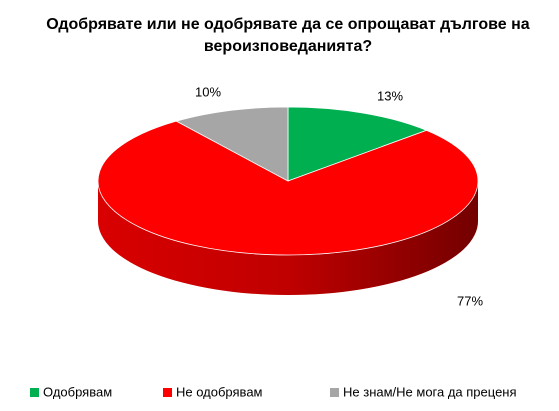 This screenshot has height=411, width=559. What do you see at coordinates (430, 391) in the screenshot?
I see `legend-label: Не знам/Не мога да преценя` at bounding box center [430, 391].